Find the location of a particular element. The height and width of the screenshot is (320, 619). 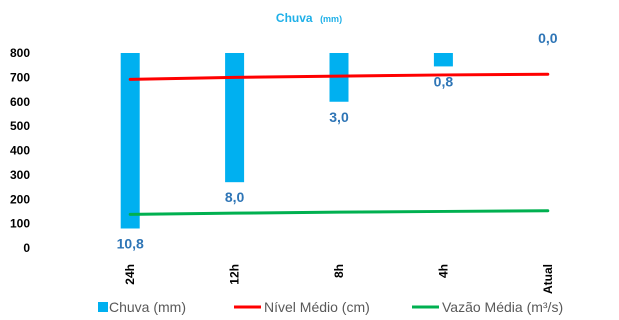

y-tick-label: 700 is located at coordinates (20, 77).